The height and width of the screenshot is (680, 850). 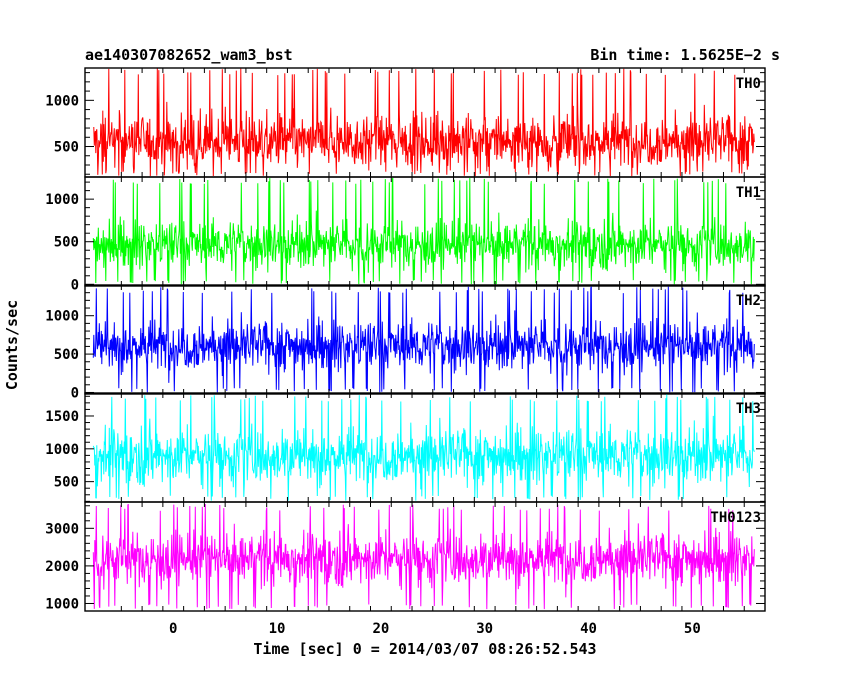 I want to click on panel-th0123: 1000 2000 3000 TH0123, so click(x=405, y=556).